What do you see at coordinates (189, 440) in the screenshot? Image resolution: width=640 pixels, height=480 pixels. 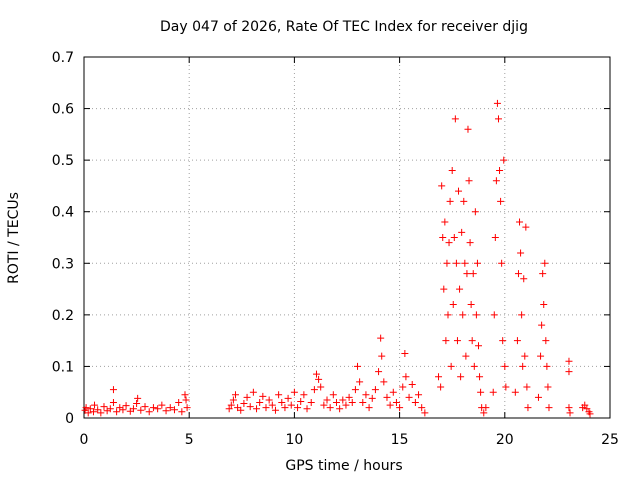 I see `x-tick-label: 5` at bounding box center [189, 440].